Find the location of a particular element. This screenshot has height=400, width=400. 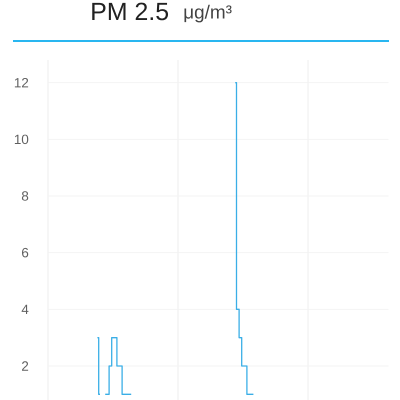

y-axis-title: μg/m³ is located at coordinates (208, 13).